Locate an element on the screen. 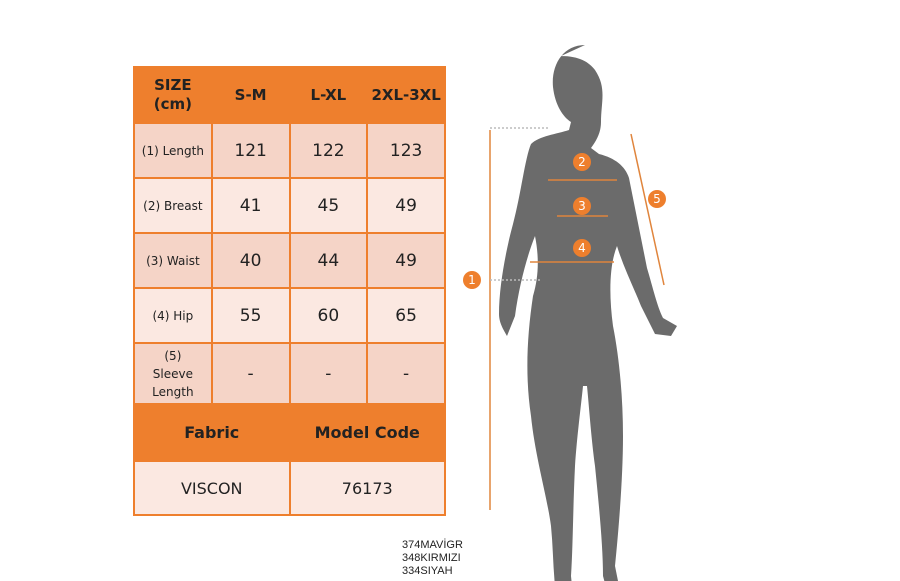 This screenshot has width=900, height=581. row-label: (4) Hip is located at coordinates (173, 315).